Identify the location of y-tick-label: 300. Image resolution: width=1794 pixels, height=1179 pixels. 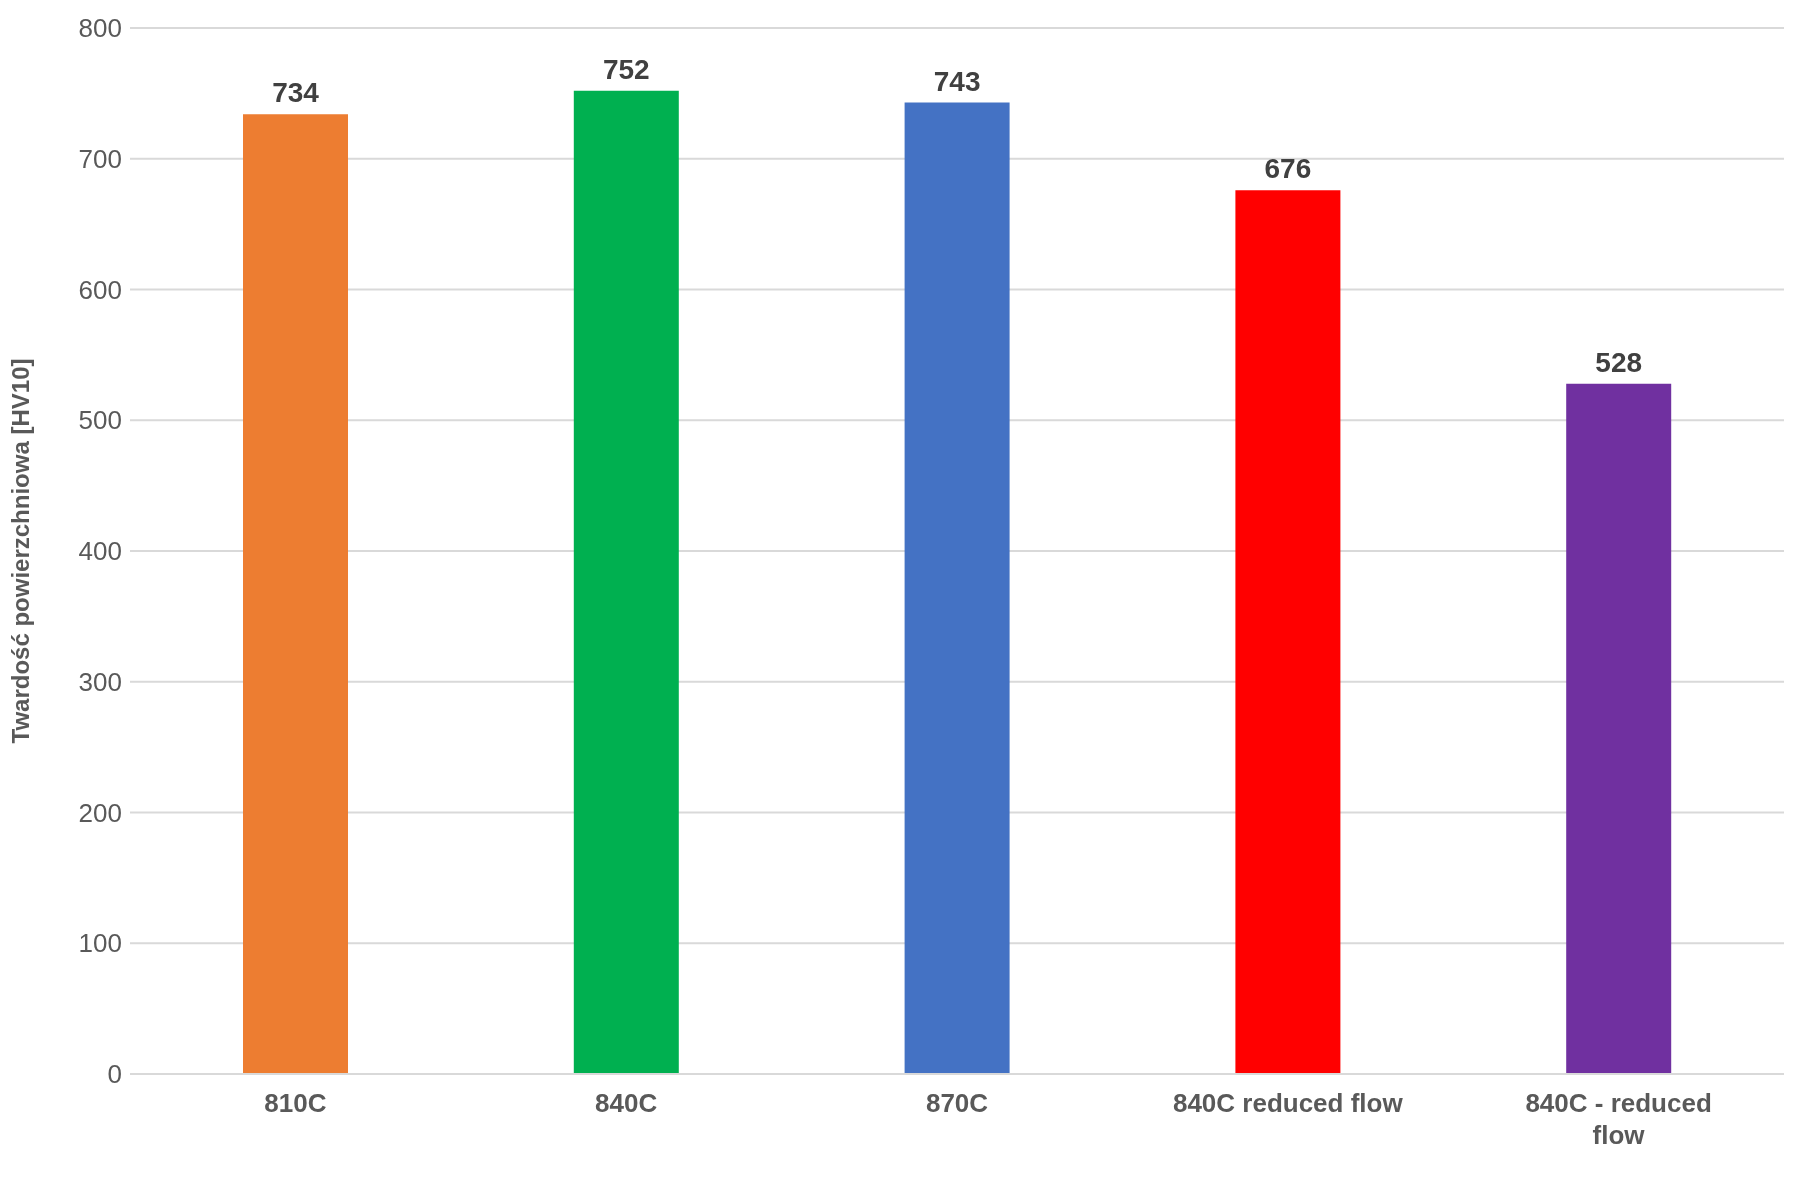
(100, 681).